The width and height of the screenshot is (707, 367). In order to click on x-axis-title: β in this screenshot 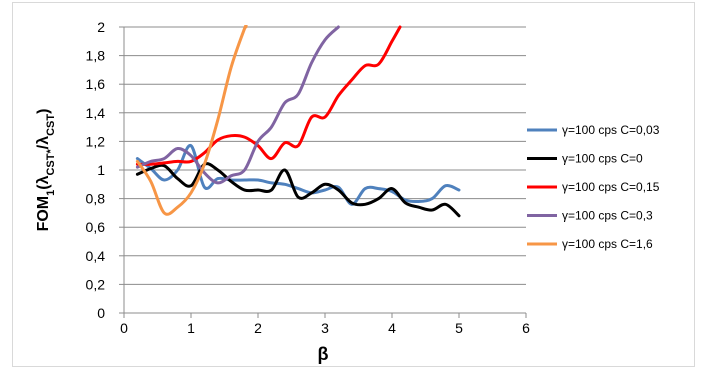, I will do `click(323, 354)`.